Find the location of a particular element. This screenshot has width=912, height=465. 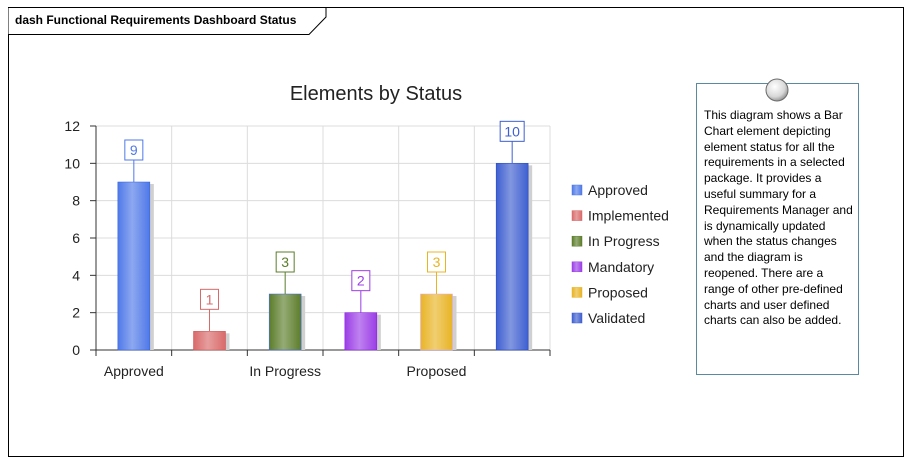

legend-label: Approved is located at coordinates (618, 190).